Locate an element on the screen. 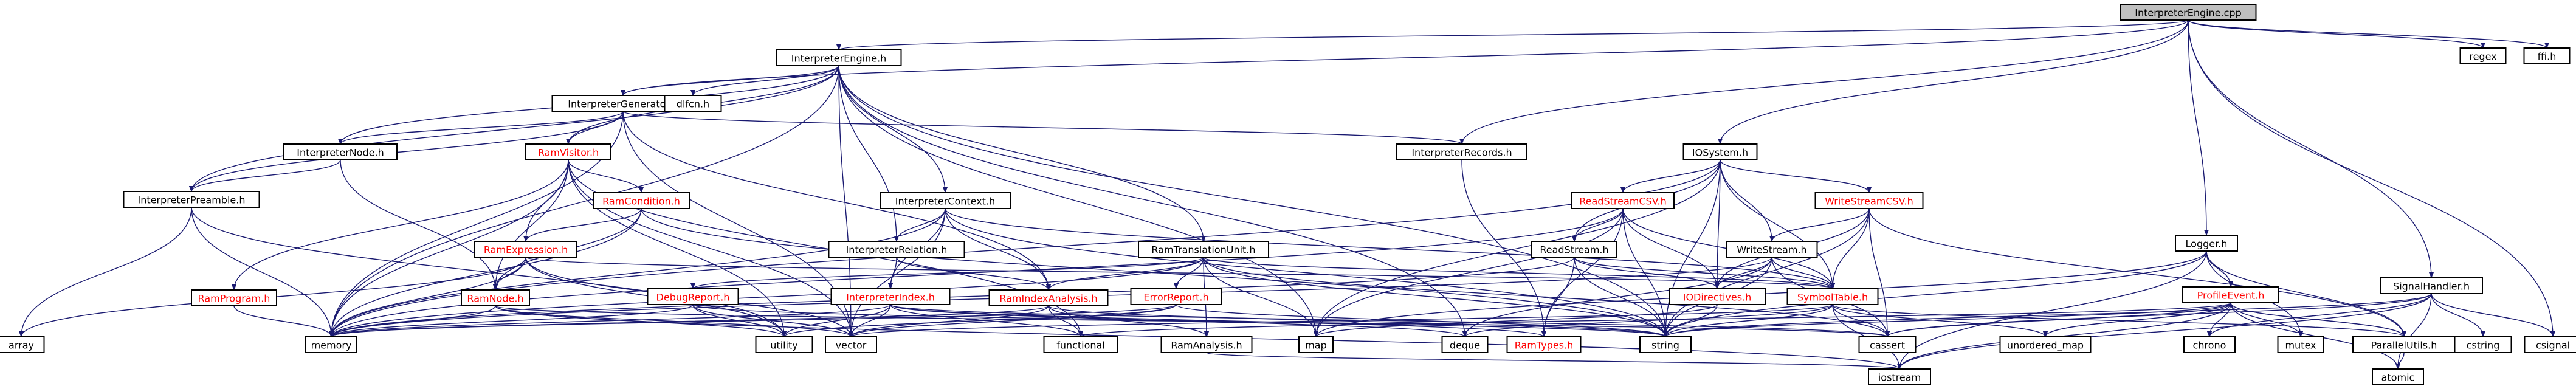 Image resolution: width=2576 pixels, height=386 pixels. node-iodirectives-h: IODirectives.h is located at coordinates (1717, 296).